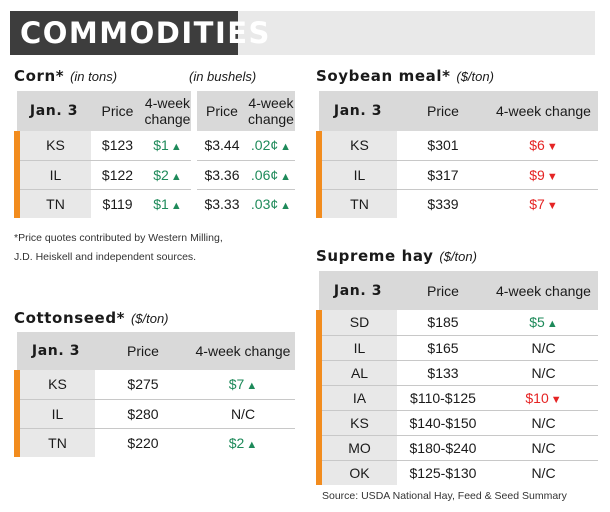 The image size is (610, 512). Describe the element at coordinates (271, 145) in the screenshot. I see `change-cell: .02¢ ▲` at that location.